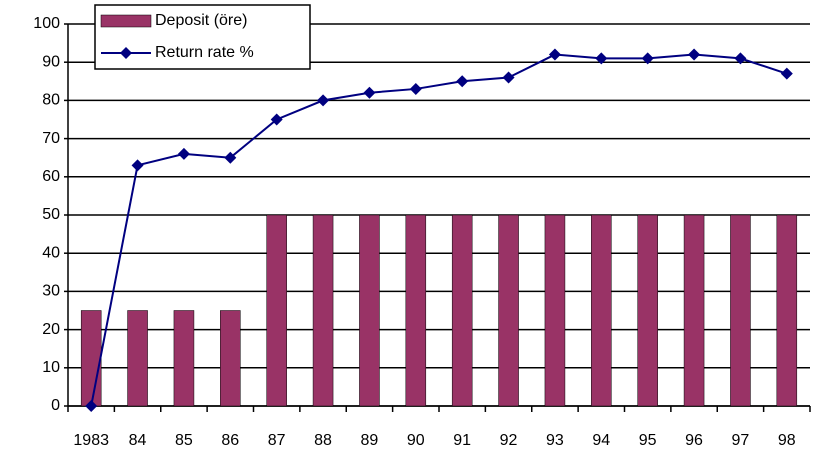 This screenshot has width=817, height=455. Describe the element at coordinates (509, 440) in the screenshot. I see `x-tick-label: 92` at that location.